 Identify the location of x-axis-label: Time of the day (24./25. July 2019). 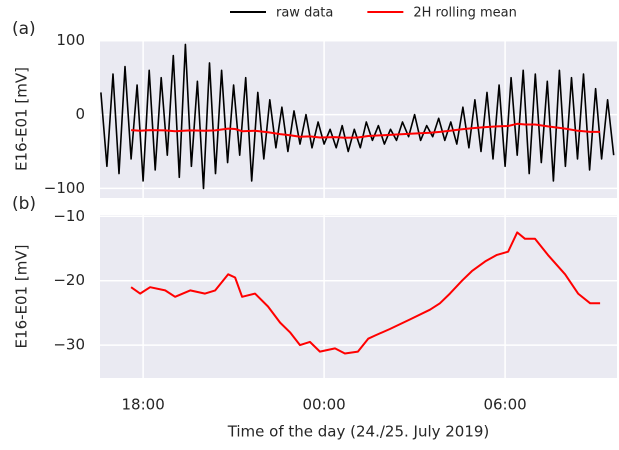
(358, 432).